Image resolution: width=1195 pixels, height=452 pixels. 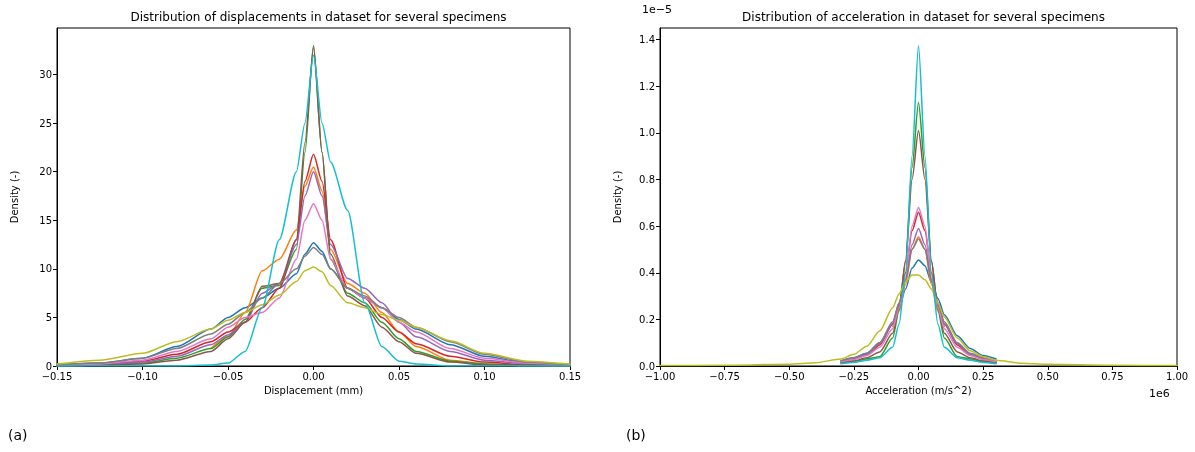 What do you see at coordinates (647, 319) in the screenshot?
I see `y-tick-label: 0.2` at bounding box center [647, 319].